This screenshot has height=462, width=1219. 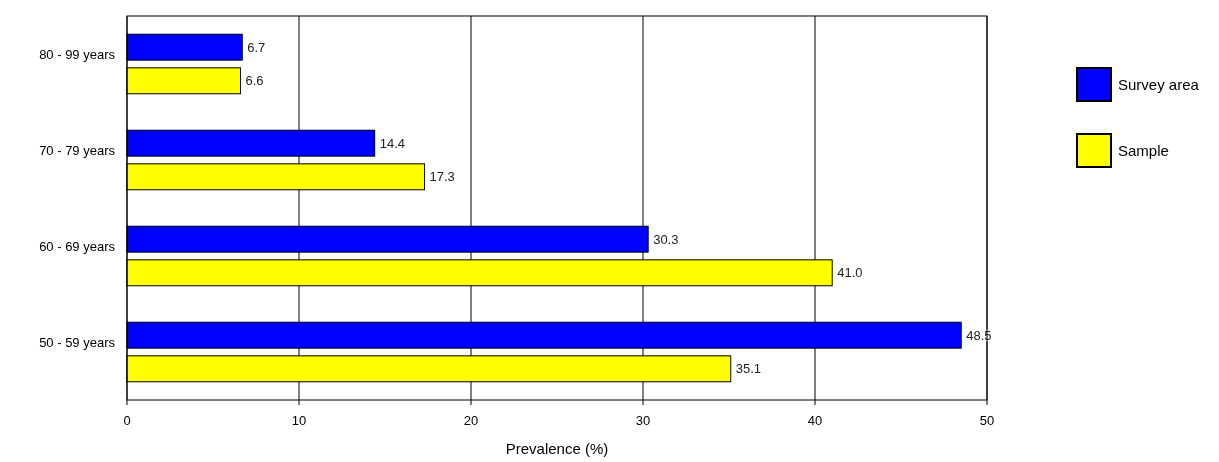 What do you see at coordinates (77, 54) in the screenshot?
I see `y-tick-label: 80 - 99 years` at bounding box center [77, 54].